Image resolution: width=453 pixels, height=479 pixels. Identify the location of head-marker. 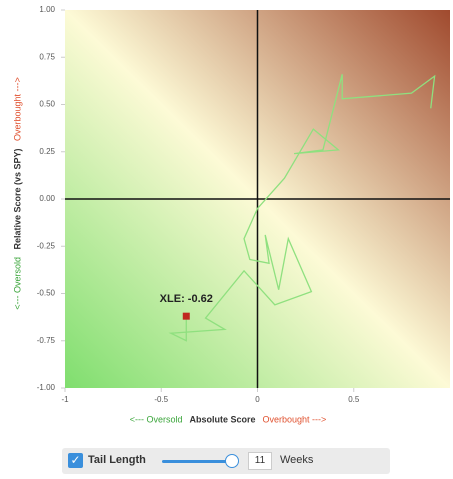
(186, 316).